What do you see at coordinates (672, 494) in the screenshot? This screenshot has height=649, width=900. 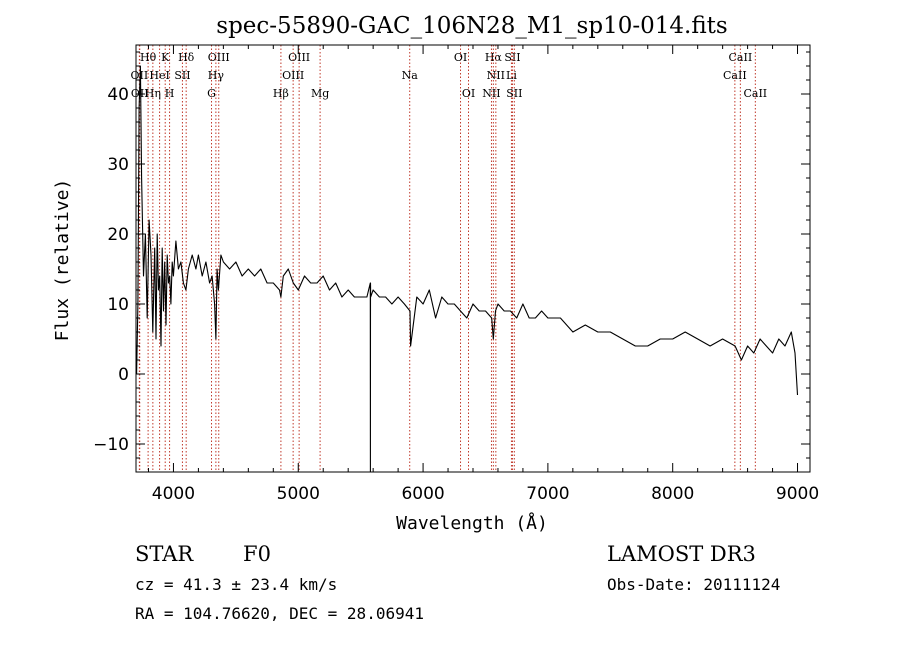 I see `x-tick-label-4: 8000` at bounding box center [672, 494].